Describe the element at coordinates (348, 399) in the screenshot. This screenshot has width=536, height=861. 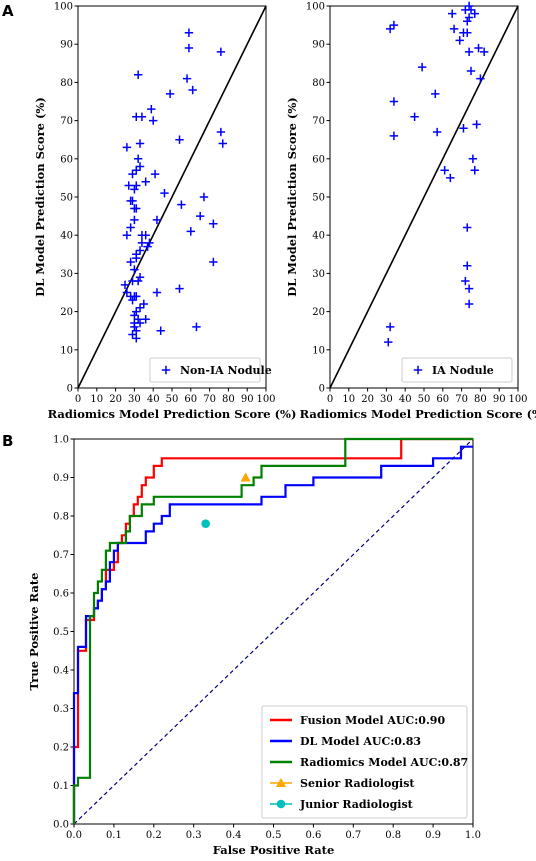
I see `right-x-tick-label: 10` at that location.